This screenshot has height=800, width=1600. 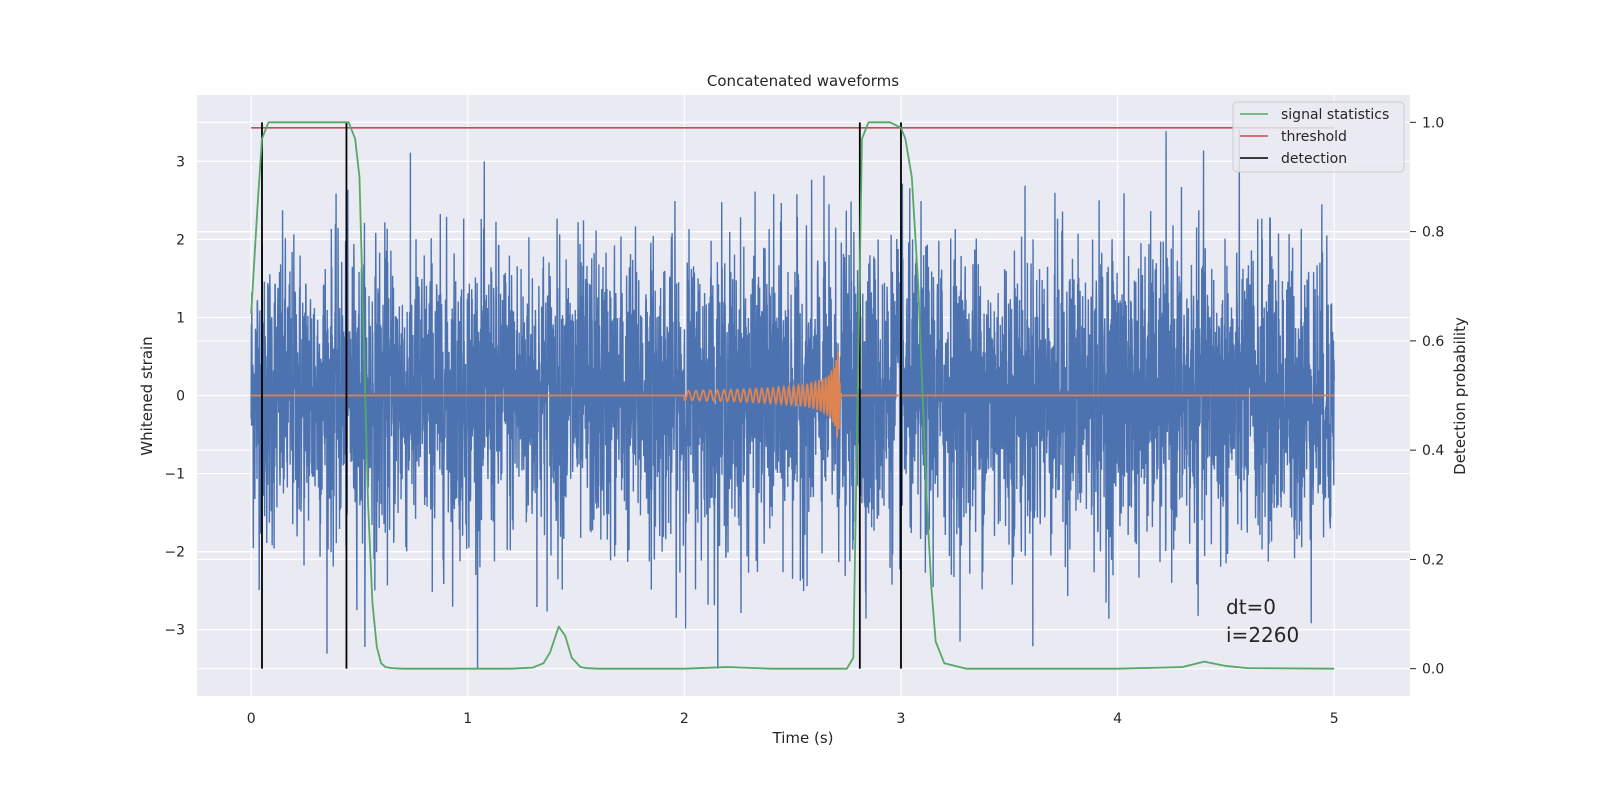 I want to click on legend-label-signal-statistics: signal statistics, so click(x=1335, y=115).